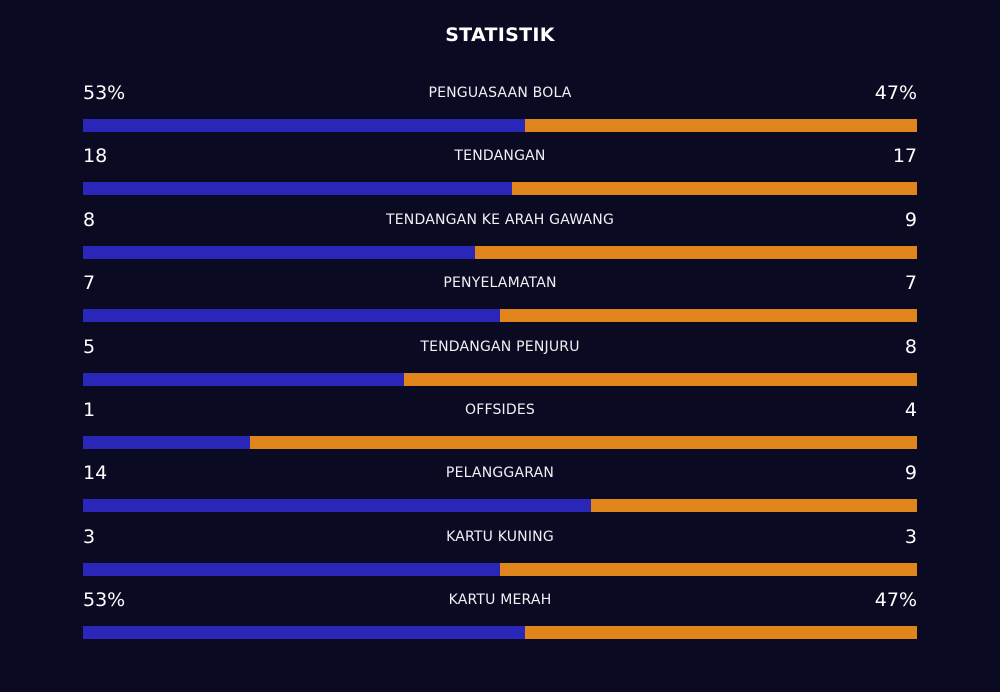  I want to click on stat-header: 53% PENGUASAAN BOLA 47%, so click(500, 100).